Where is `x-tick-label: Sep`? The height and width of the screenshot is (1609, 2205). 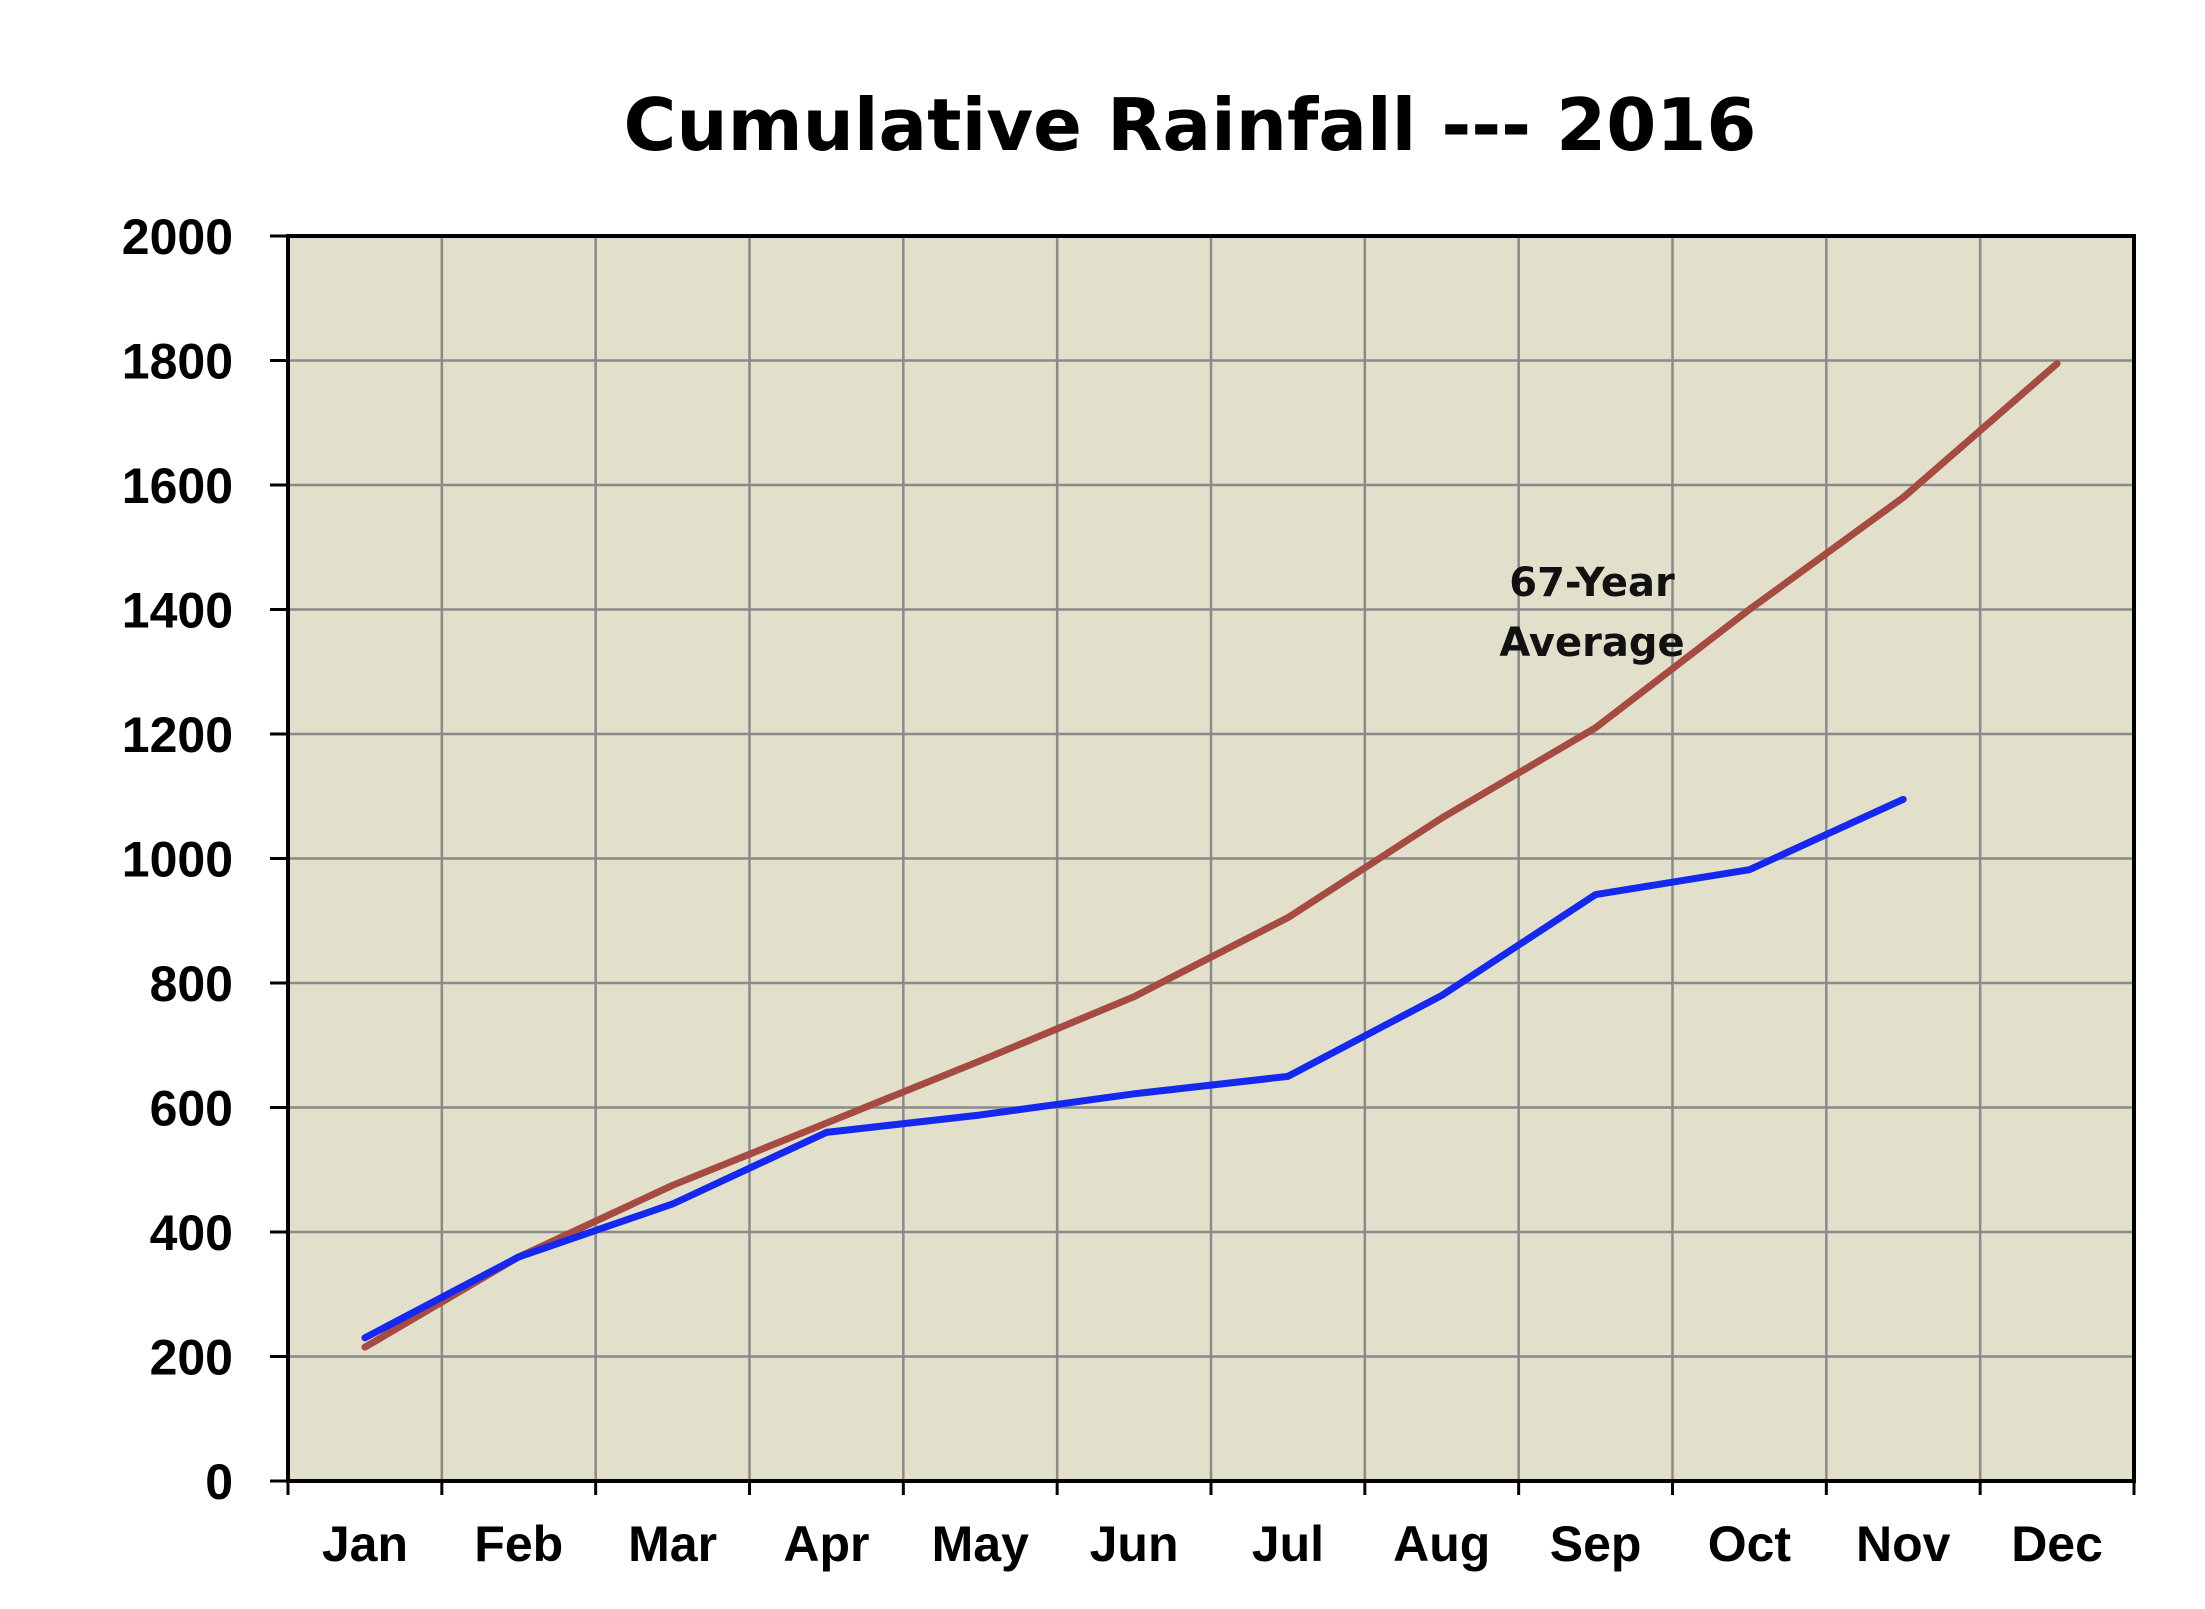
x-tick-label: Sep is located at coordinates (1596, 1544).